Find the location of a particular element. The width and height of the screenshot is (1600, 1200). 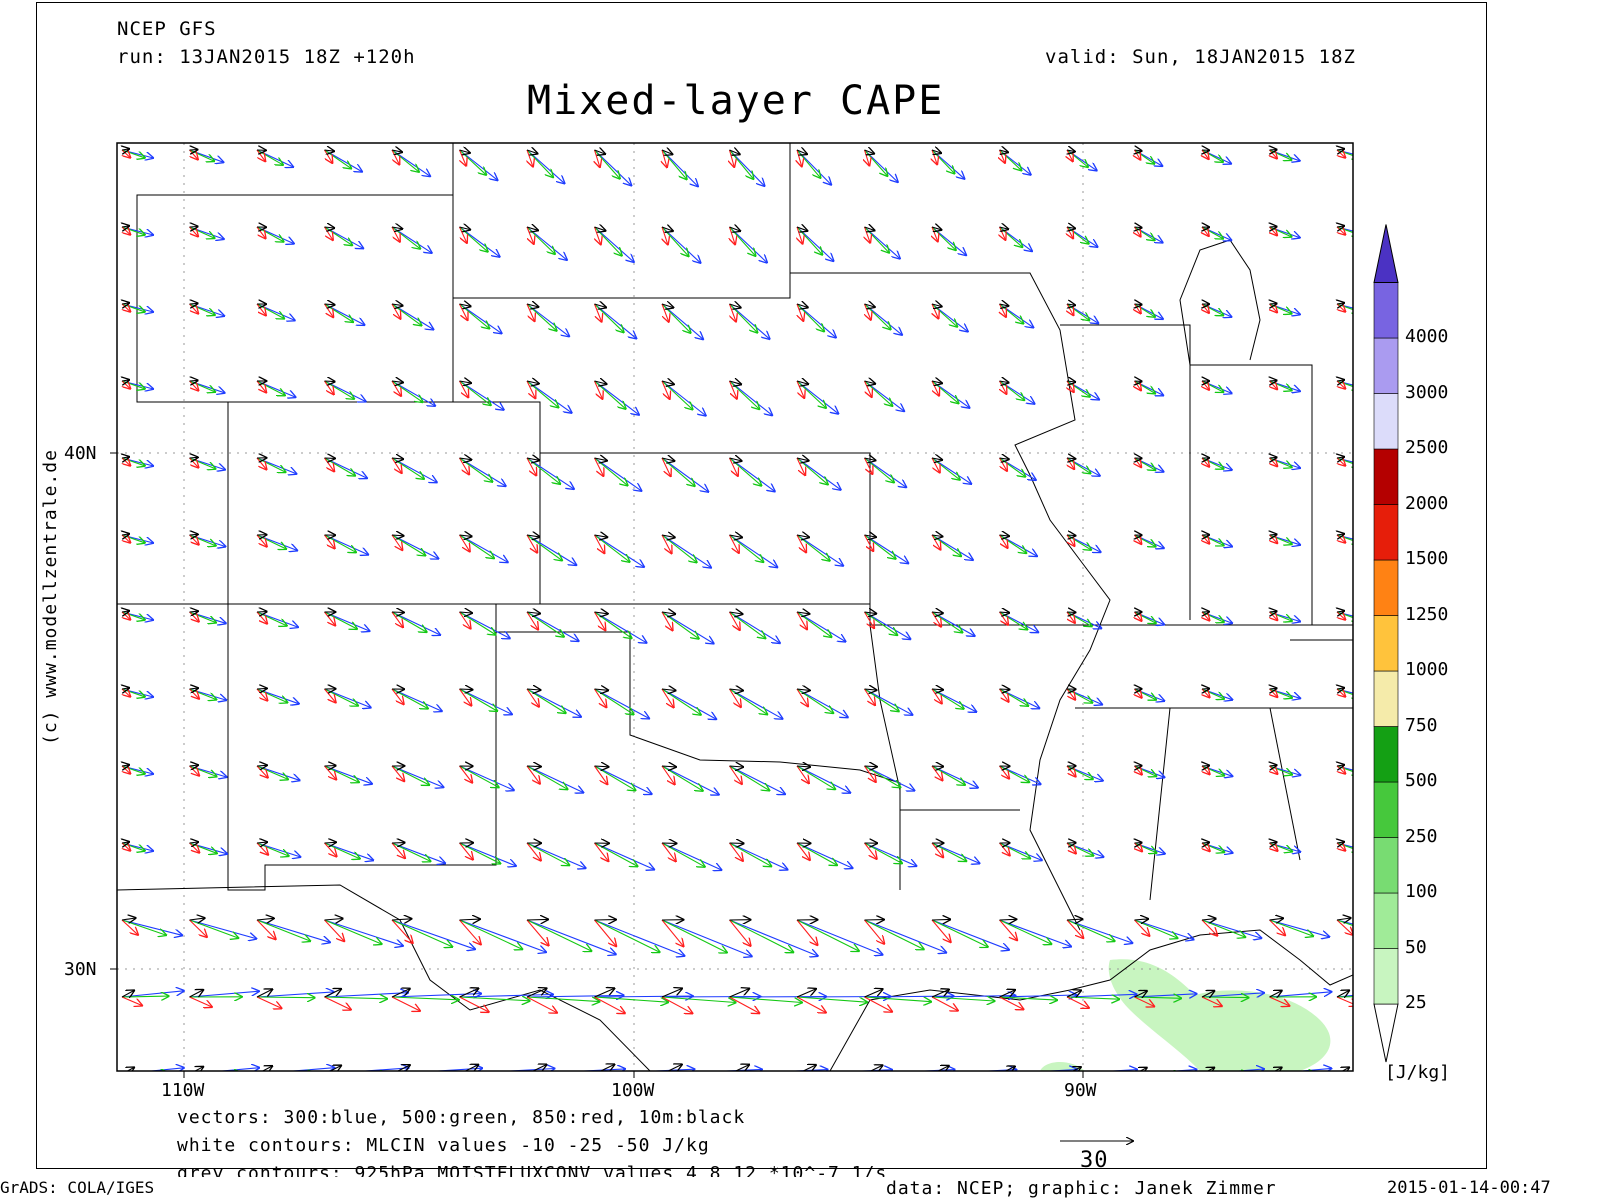

lon-label-100w: 100W is located at coordinates (633, 1090).